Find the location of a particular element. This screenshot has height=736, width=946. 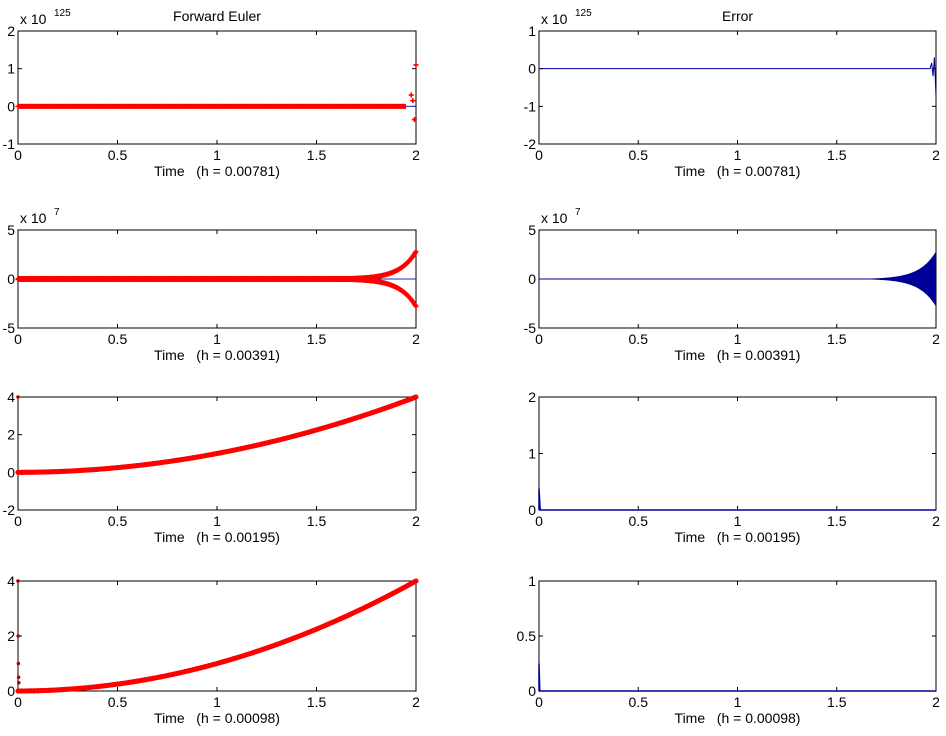

x-axis-label: Time (h = 0.00391) is located at coordinates (738, 355).